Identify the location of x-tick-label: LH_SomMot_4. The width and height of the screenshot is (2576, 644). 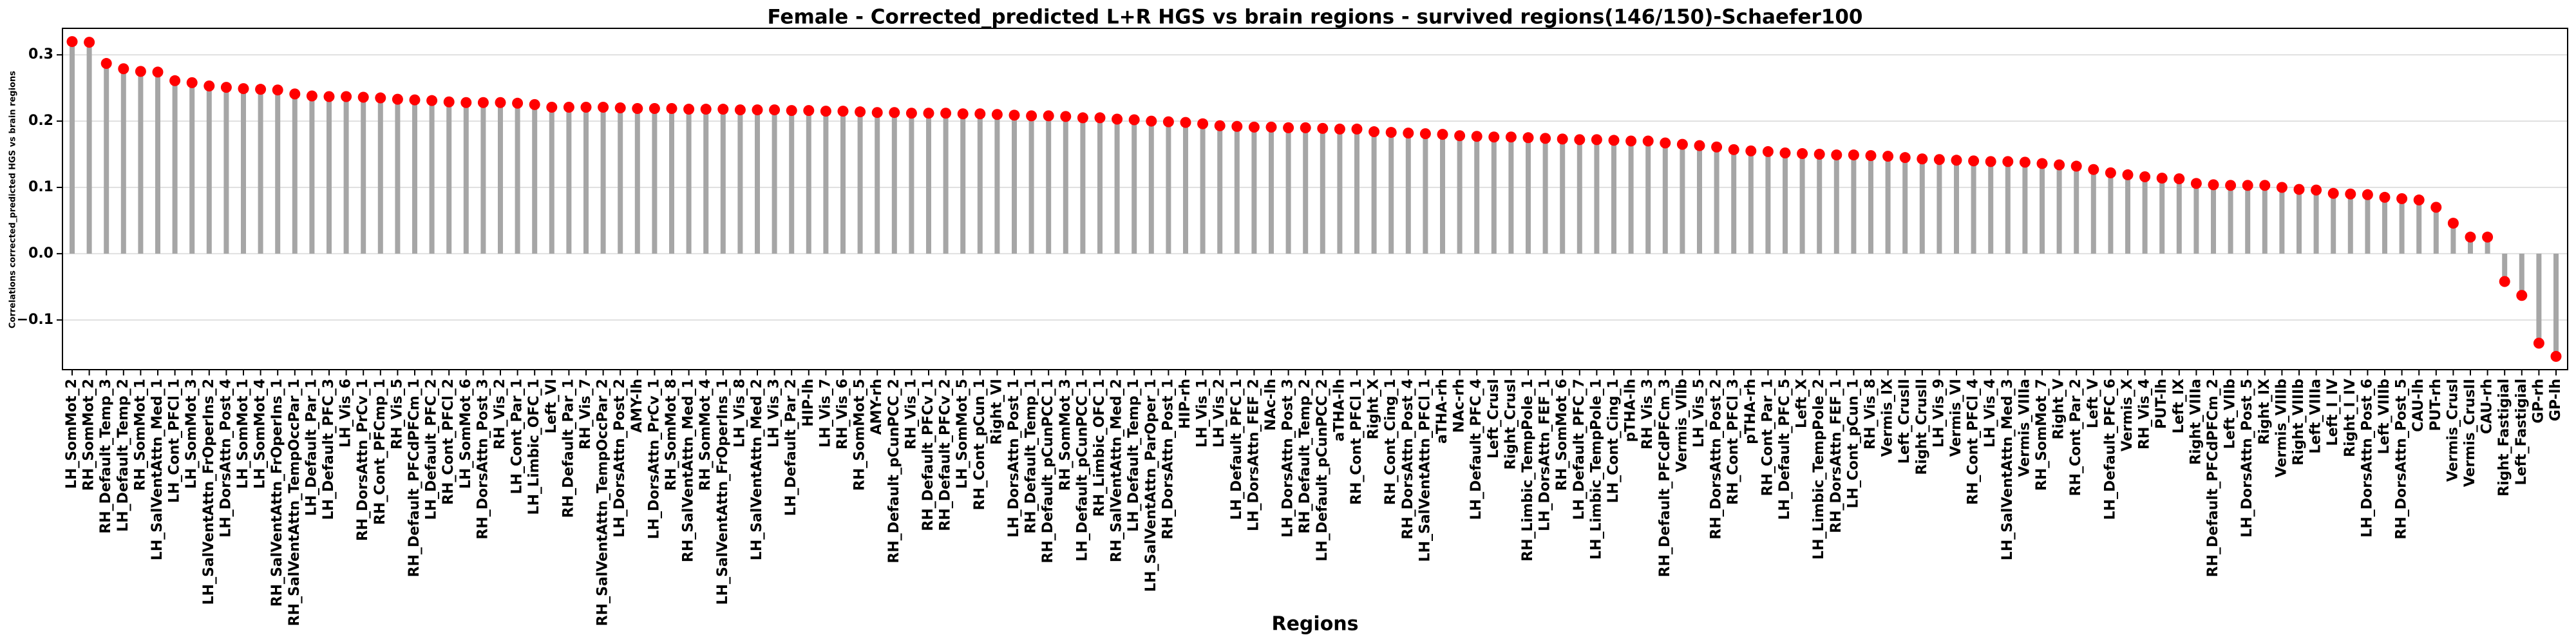
(261, 434).